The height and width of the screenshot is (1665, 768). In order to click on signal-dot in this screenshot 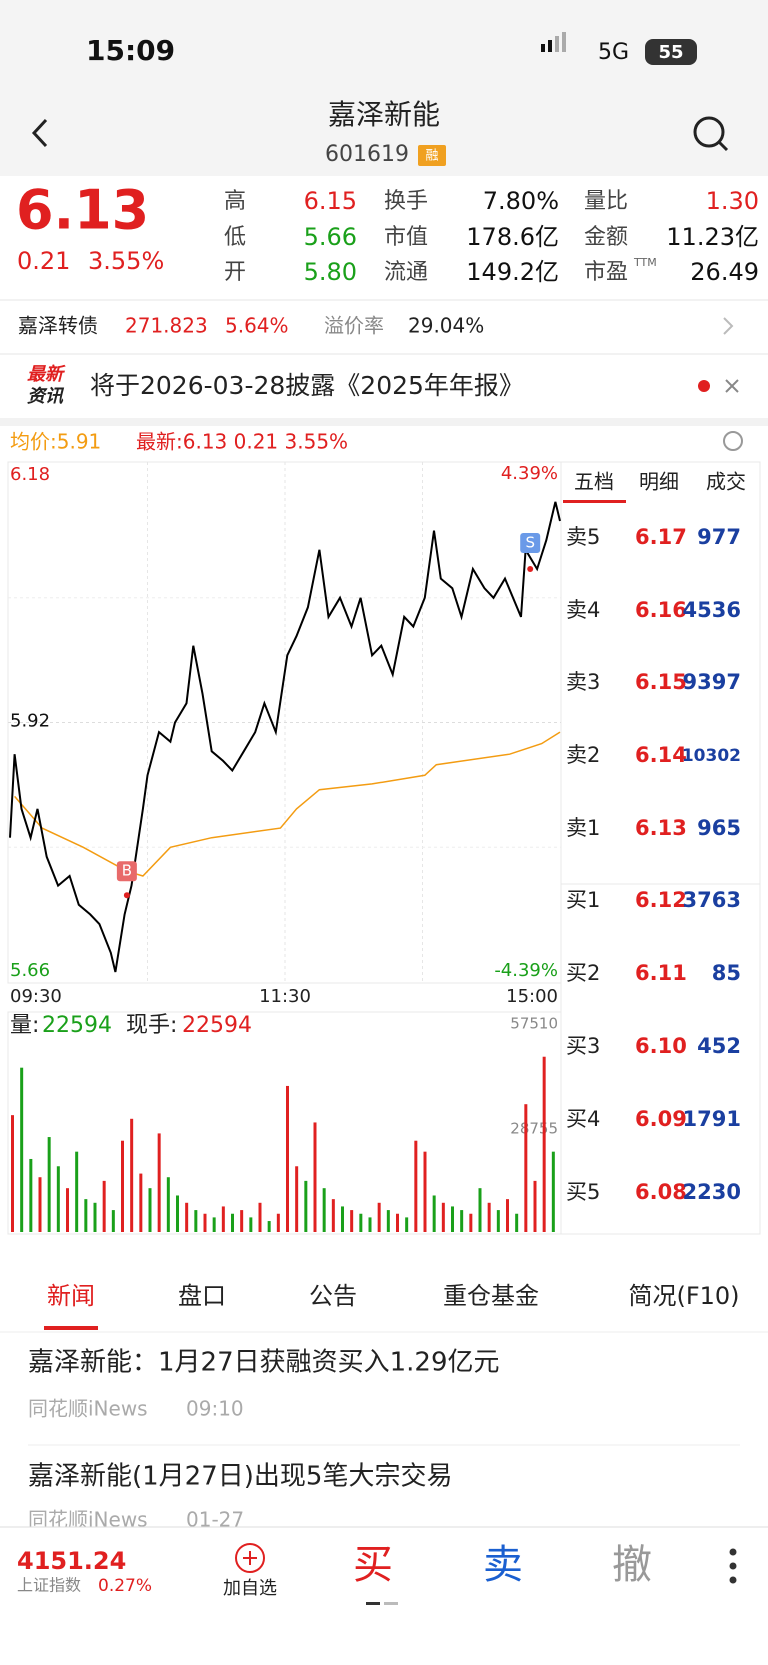, I will do `click(530, 568)`.